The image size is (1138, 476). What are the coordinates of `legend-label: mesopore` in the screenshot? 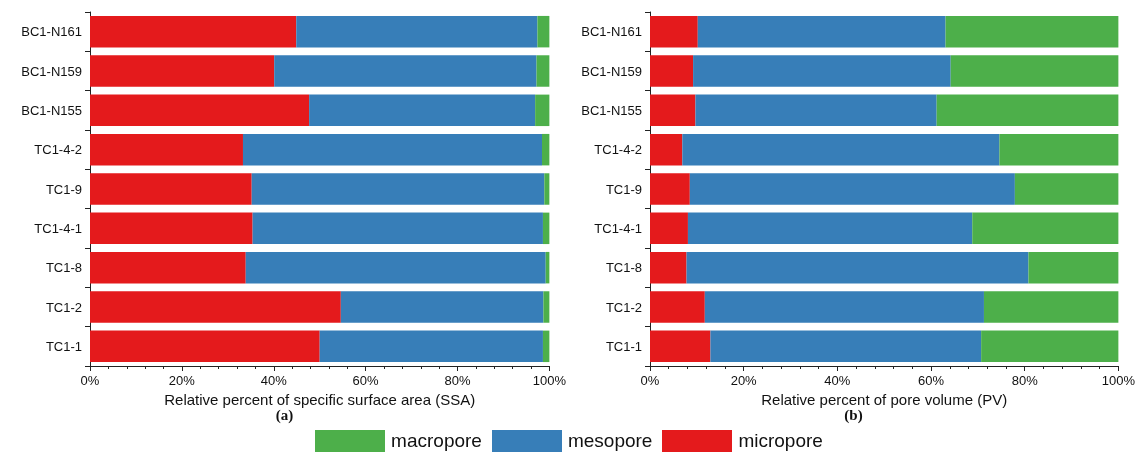 It's located at (610, 441).